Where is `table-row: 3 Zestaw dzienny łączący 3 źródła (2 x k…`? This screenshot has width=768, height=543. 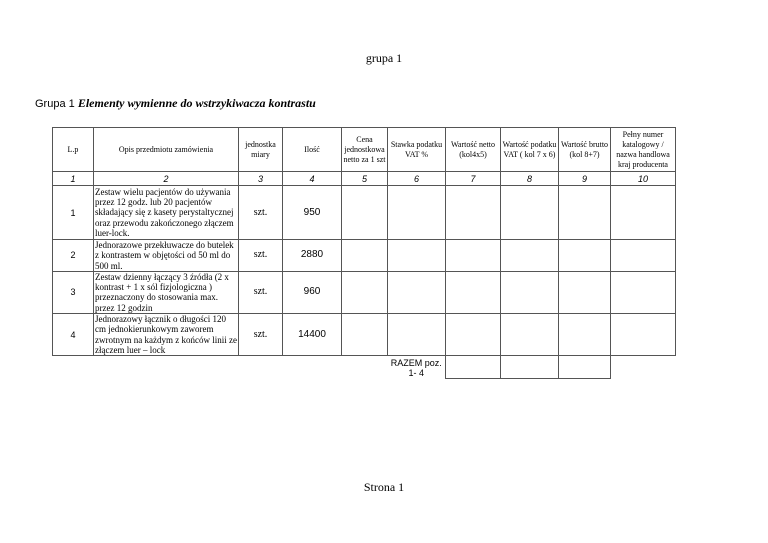
table-row: 3 Zestaw dzienny łączący 3 źródła (2 x k… is located at coordinates (364, 292).